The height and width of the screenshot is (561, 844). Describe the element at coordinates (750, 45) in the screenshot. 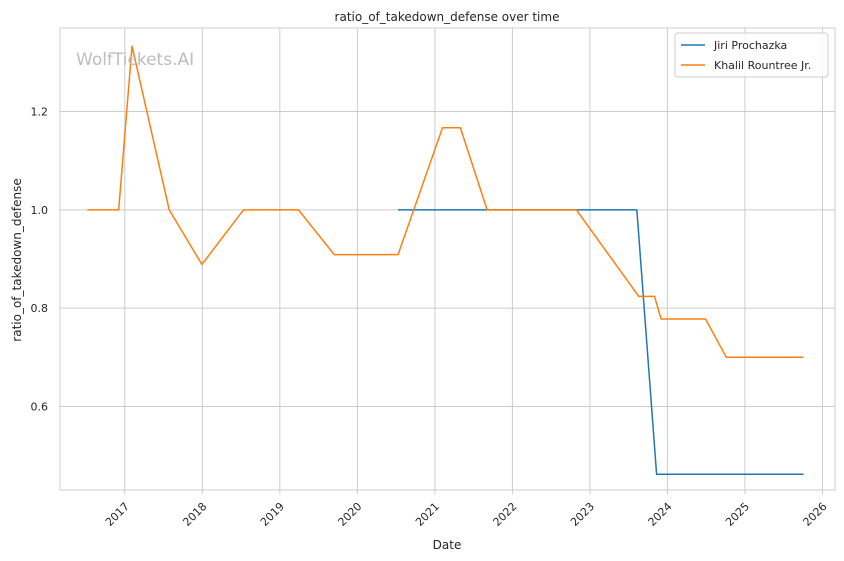

I see `legend-label-jiri-prochazka: Jiri Prochazka` at that location.